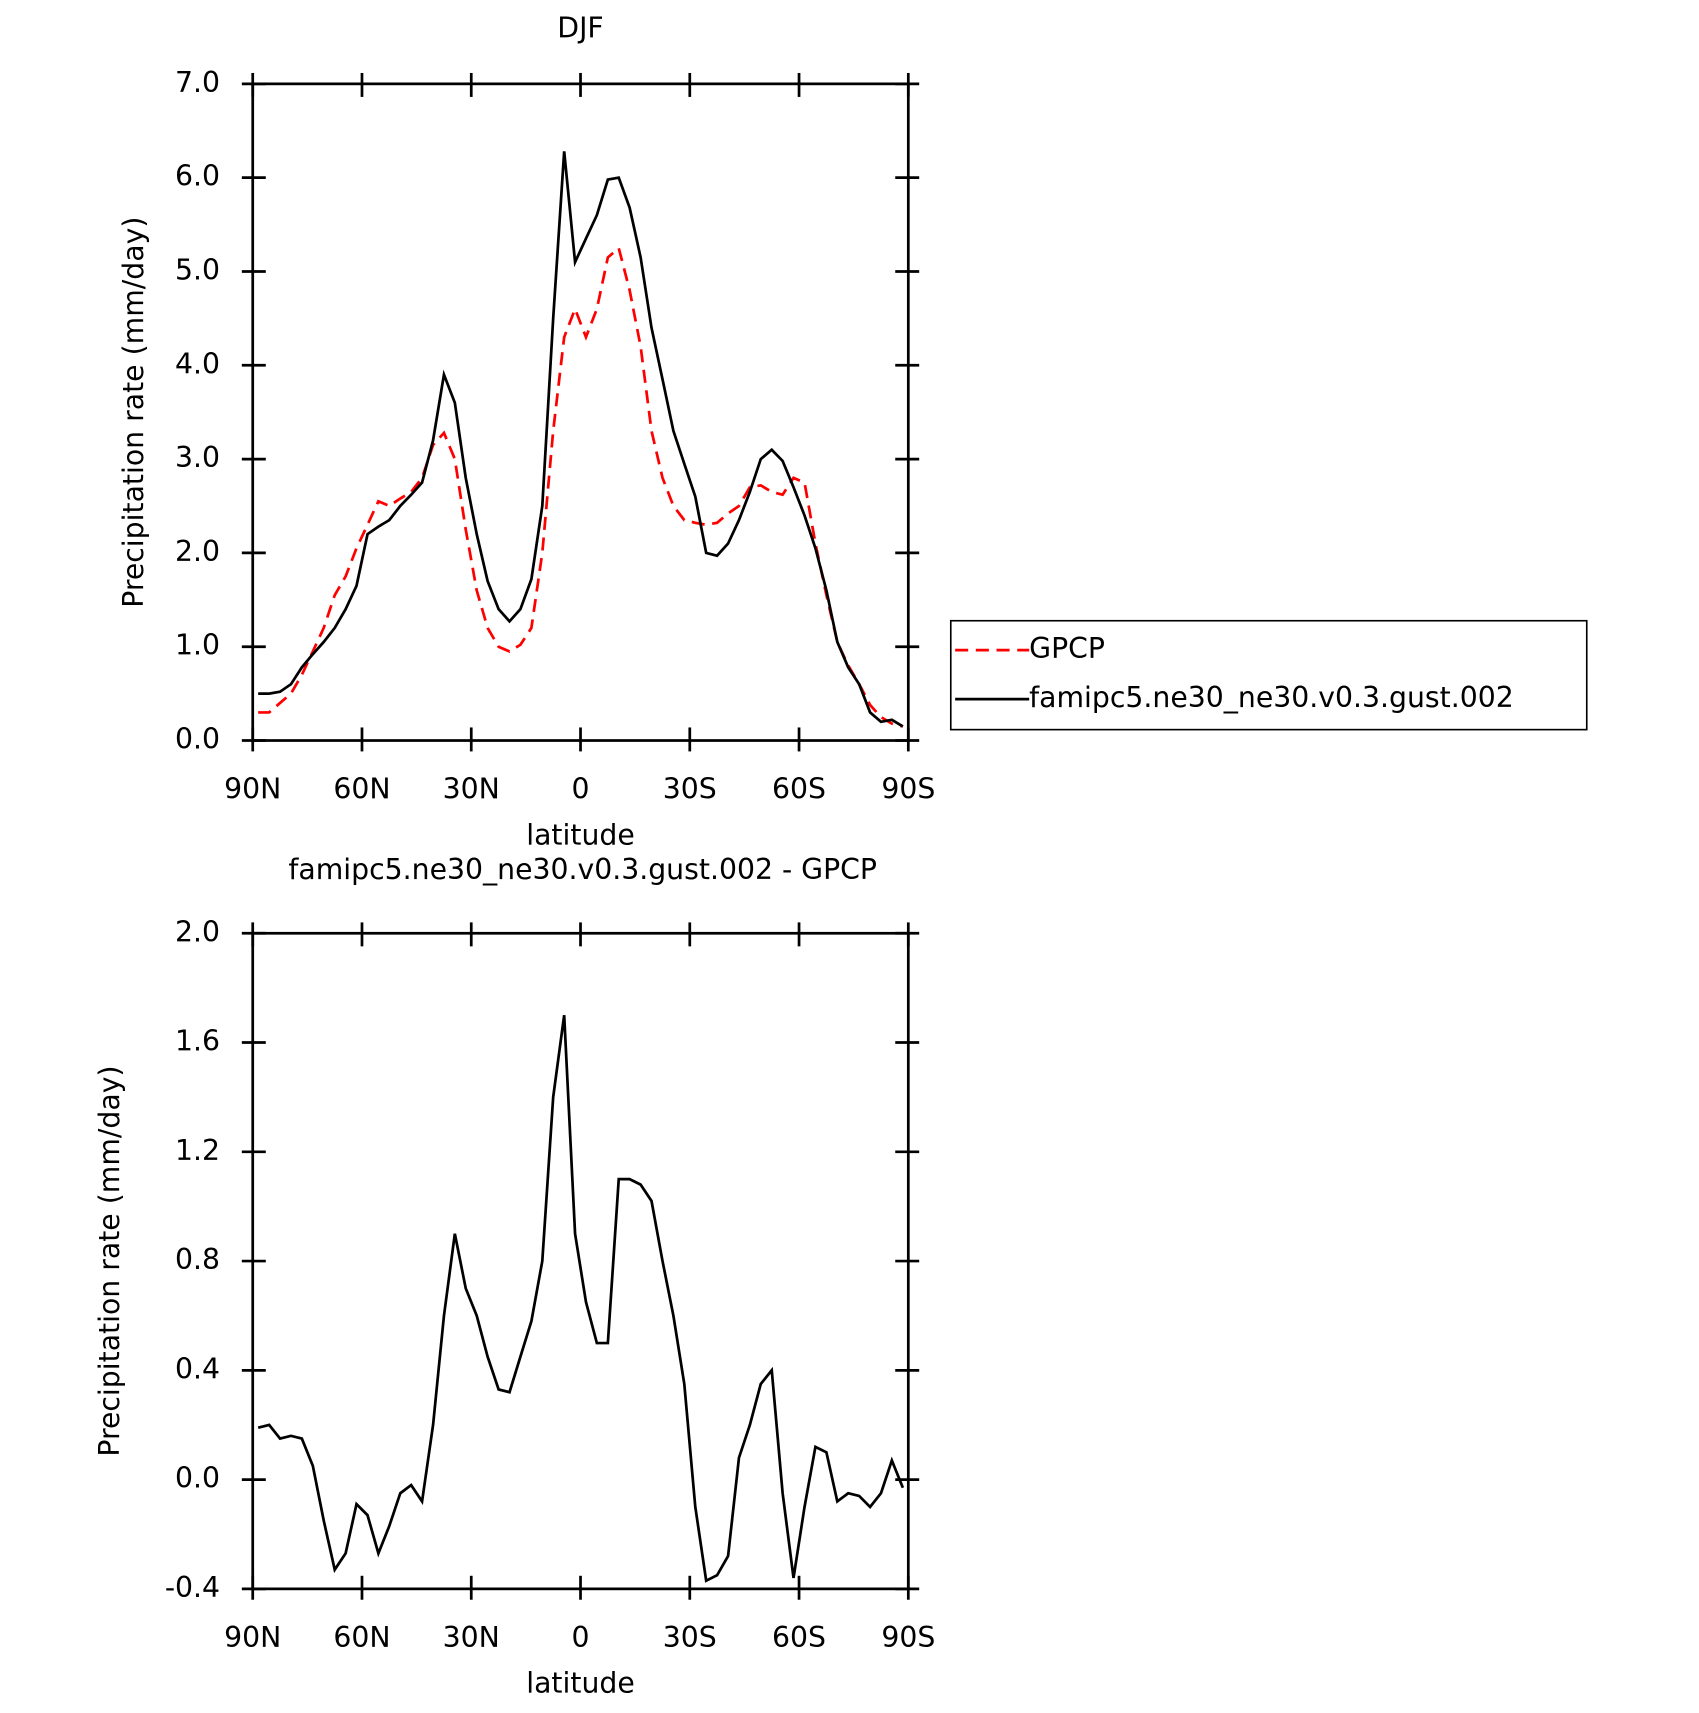  Describe the element at coordinates (1268, 675) in the screenshot. I see `legend-box` at that location.